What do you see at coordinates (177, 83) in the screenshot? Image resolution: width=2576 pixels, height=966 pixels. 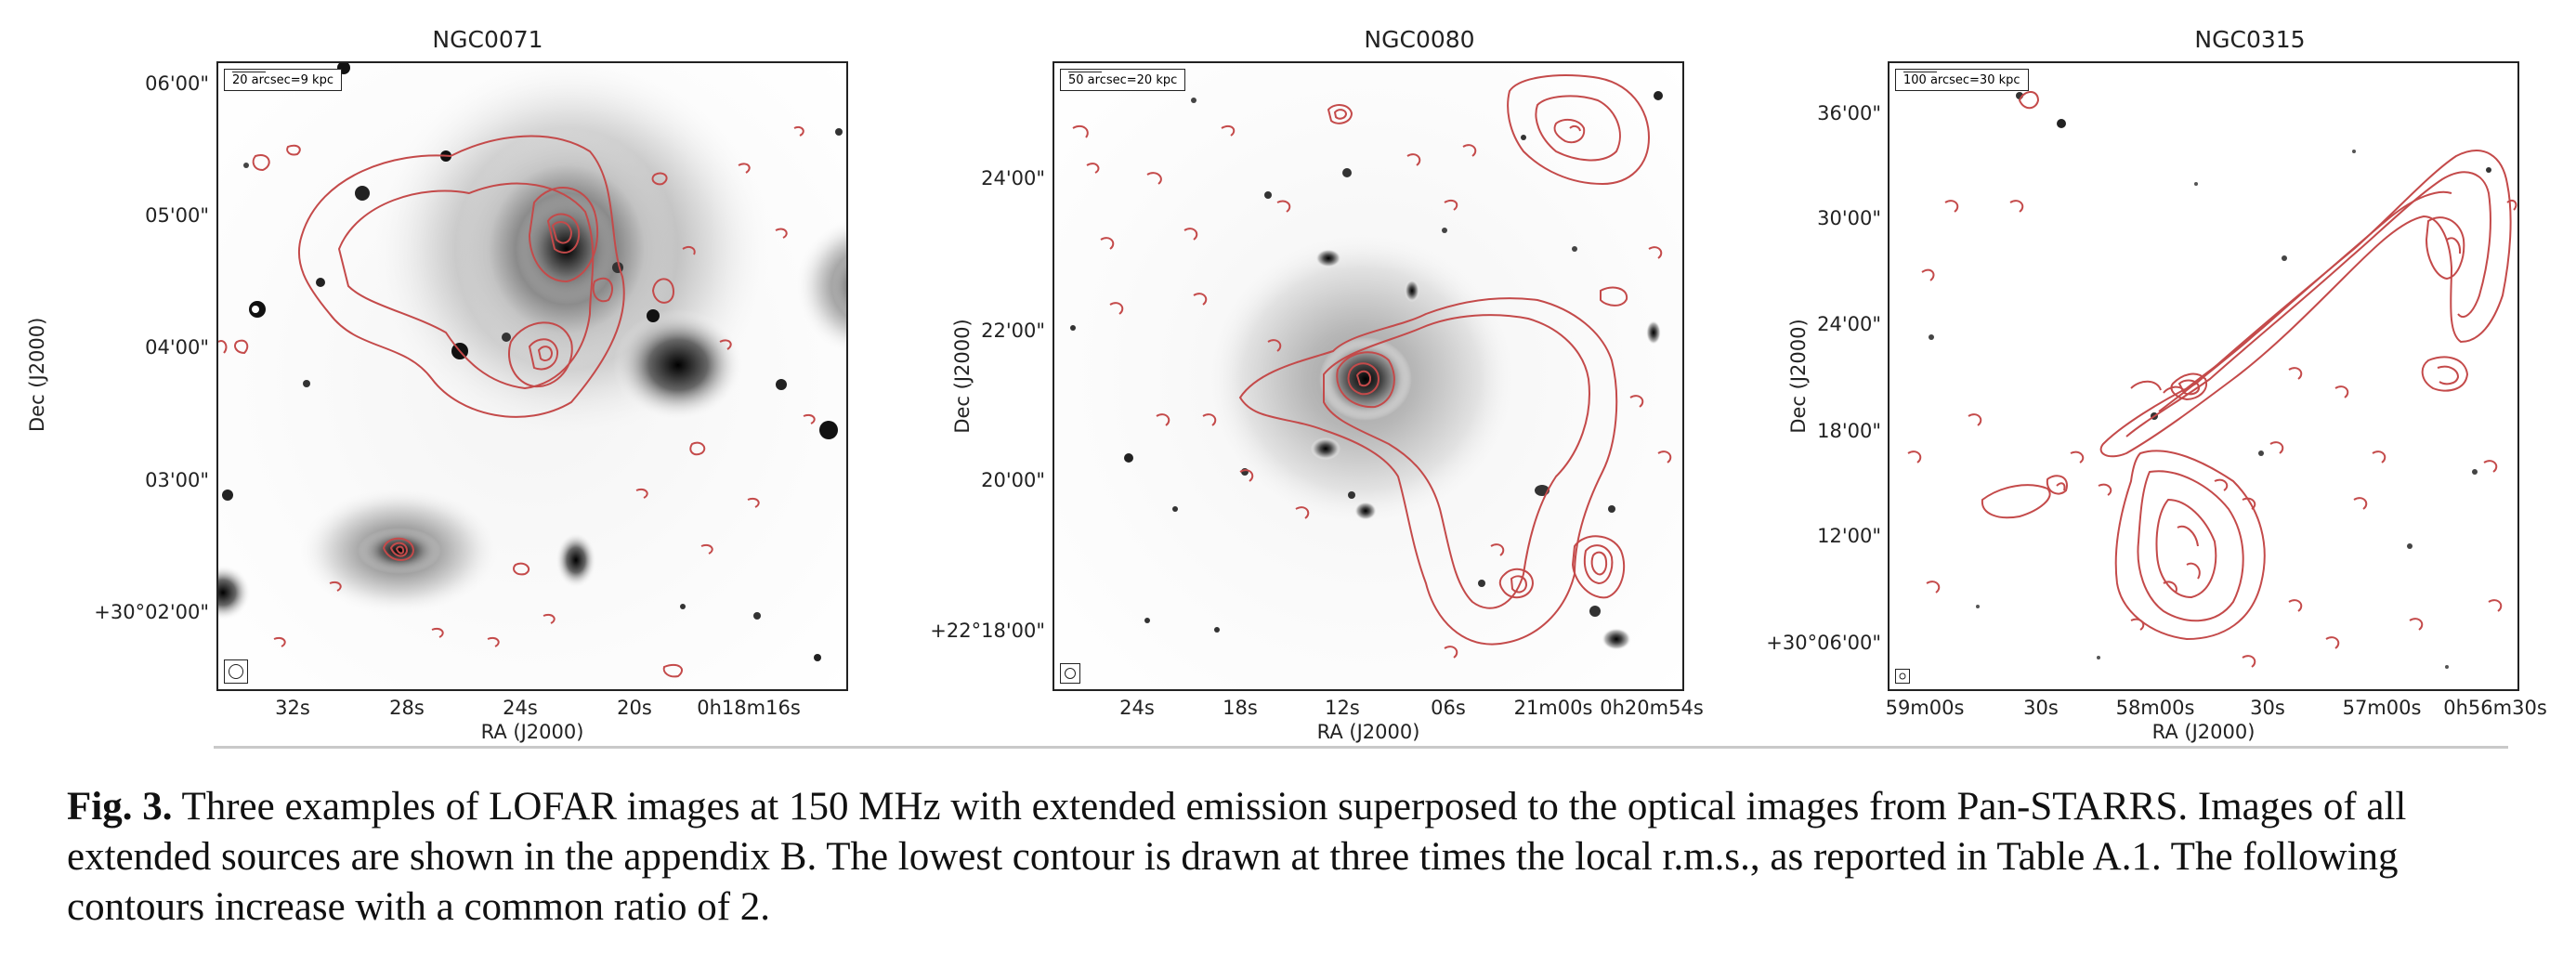 I see `y-tick-label: 06'00"` at bounding box center [177, 83].